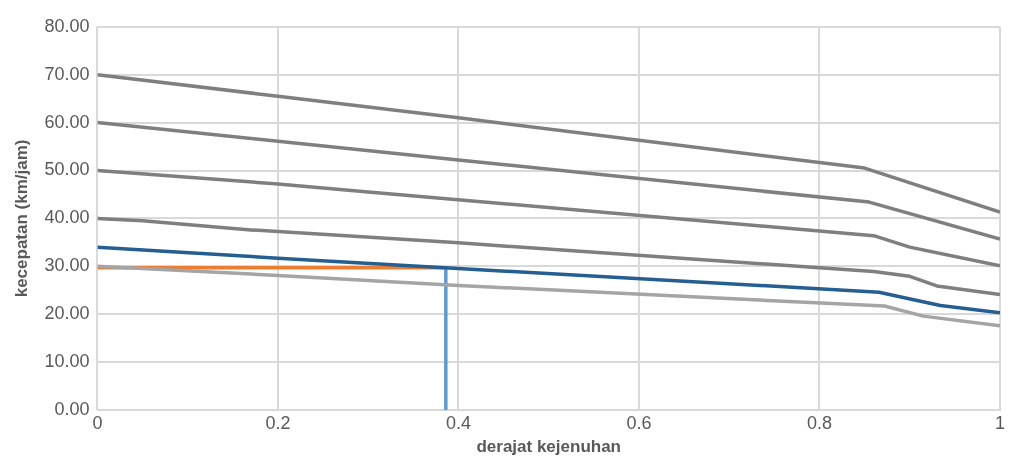 The height and width of the screenshot is (462, 1010). I want to click on y-tick-label: 30.00, so click(67, 265).